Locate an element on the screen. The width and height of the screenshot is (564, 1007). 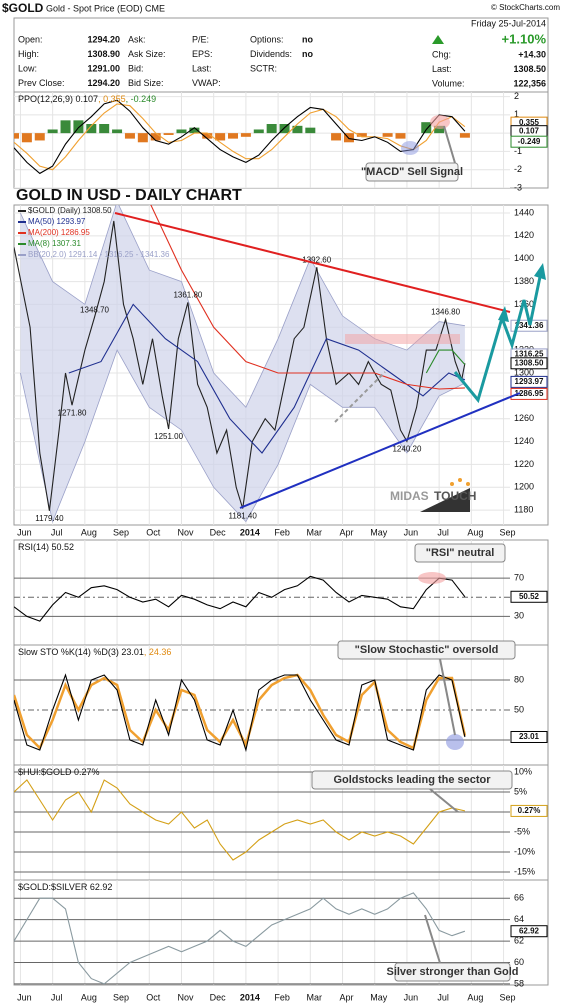
point-label: 1181.40 is located at coordinates (243, 516).